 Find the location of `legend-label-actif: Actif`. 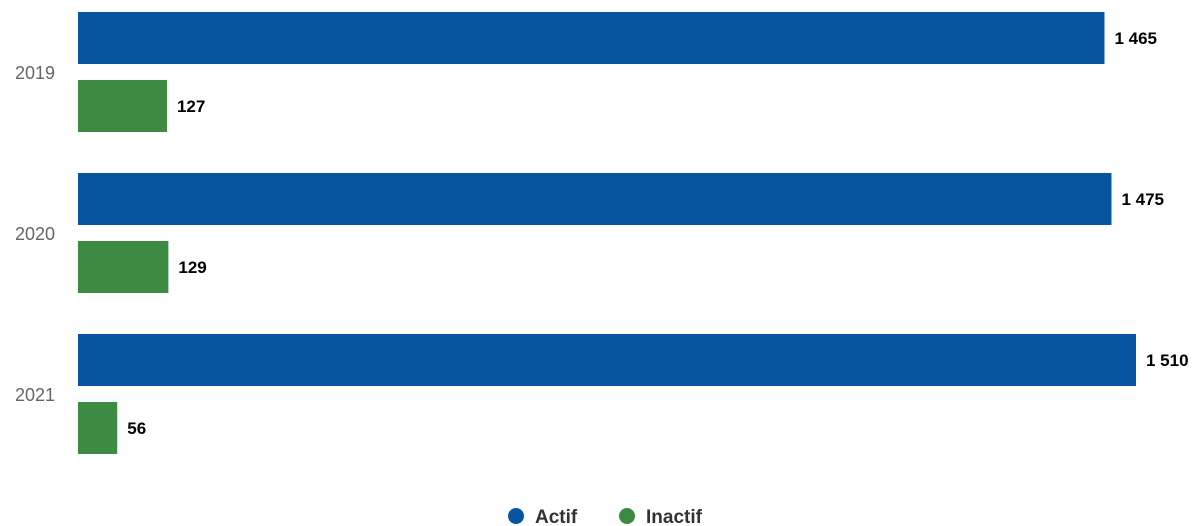

legend-label-actif: Actif is located at coordinates (556, 516).